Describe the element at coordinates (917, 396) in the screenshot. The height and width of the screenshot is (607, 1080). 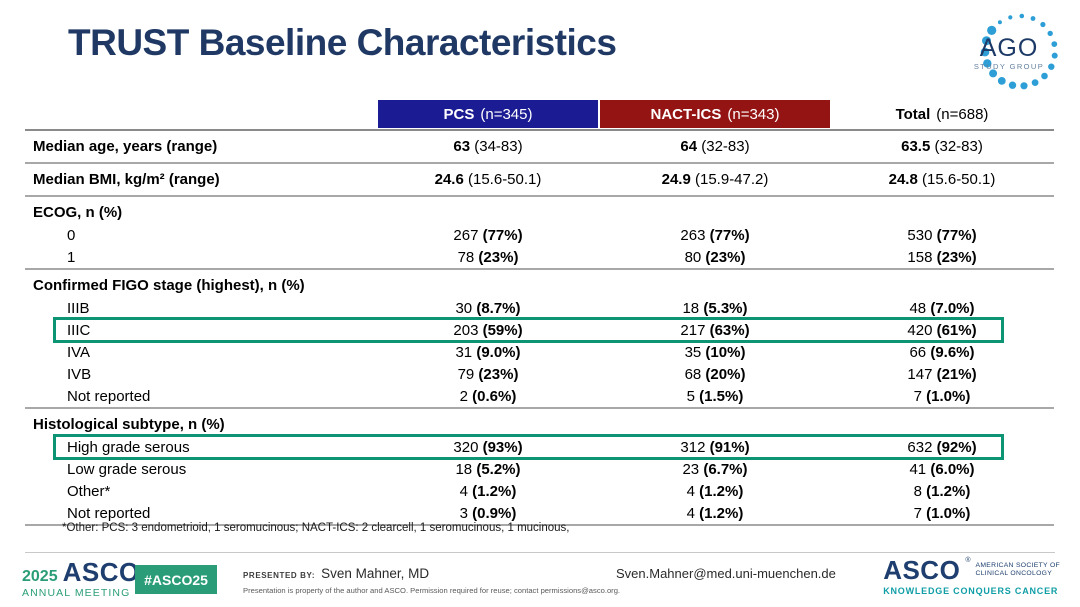
I see `cell-count: 7` at that location.